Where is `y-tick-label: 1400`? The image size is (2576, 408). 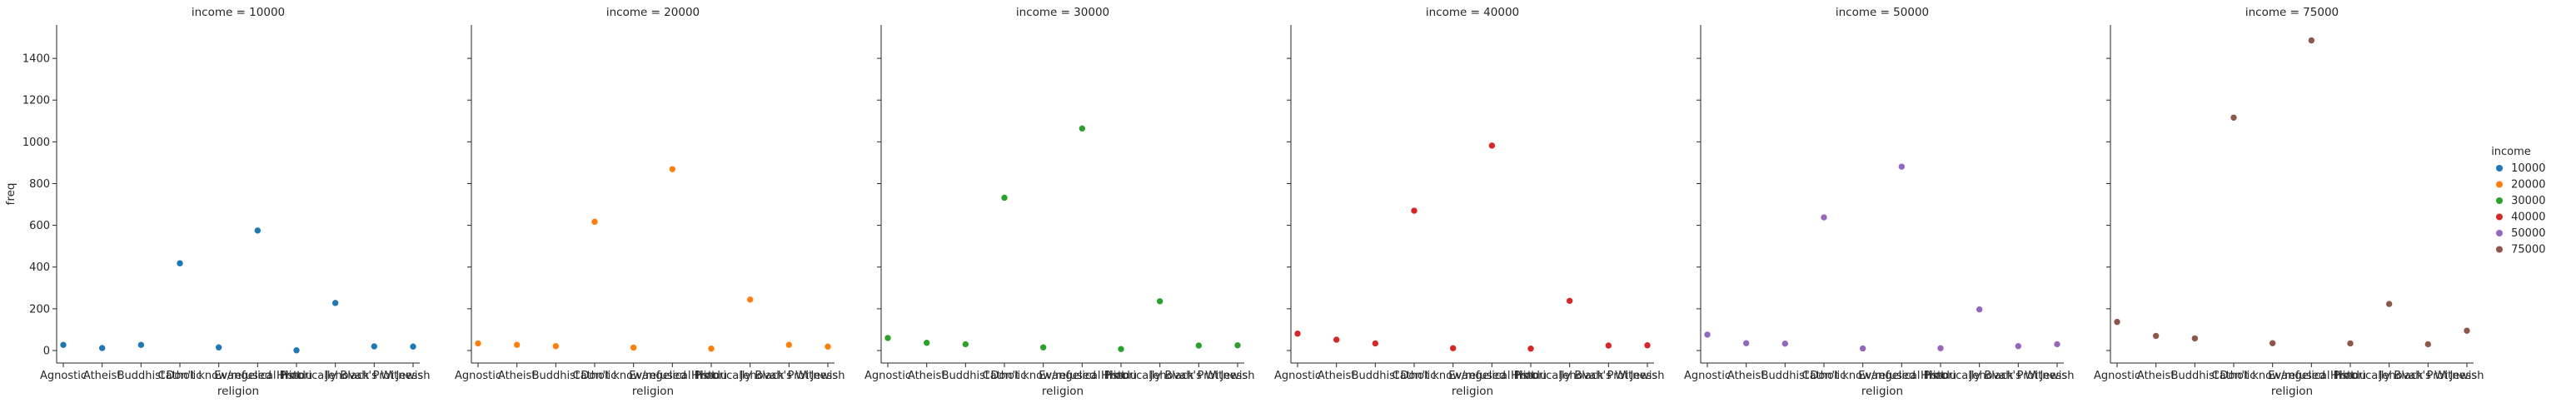
y-tick-label: 1400 is located at coordinates (36, 59).